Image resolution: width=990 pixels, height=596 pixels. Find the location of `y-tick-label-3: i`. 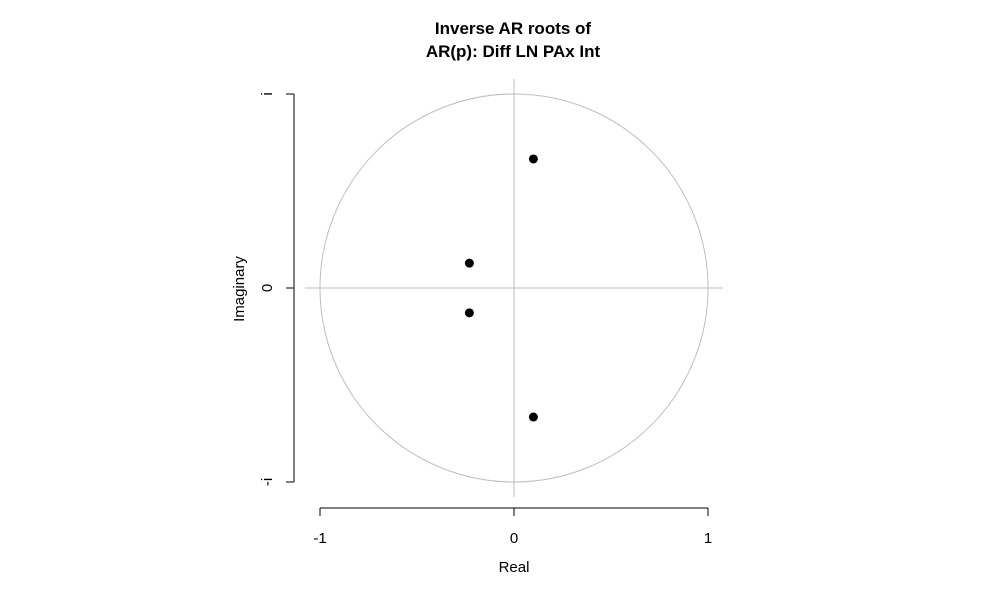

y-tick-label-3: i is located at coordinates (267, 93).